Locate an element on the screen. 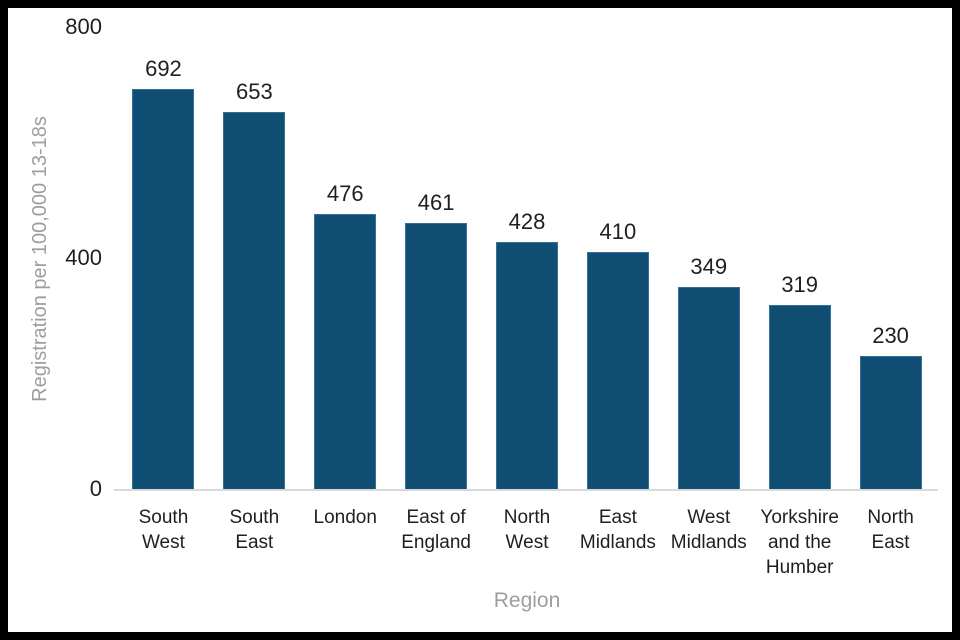  y-tick-label: 800 is located at coordinates (83, 26).